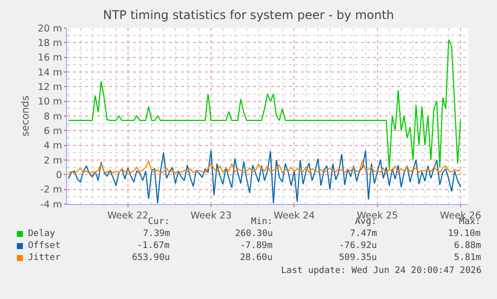 The width and height of the screenshot is (497, 299). I want to click on y-tick-label: 20 m, so click(50, 28).